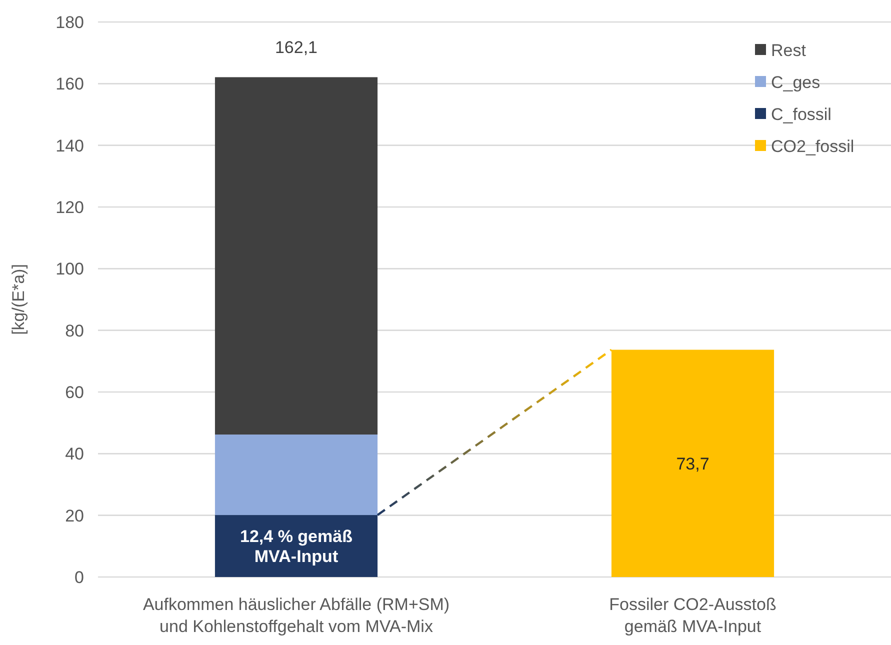 This screenshot has height=645, width=891. What do you see at coordinates (74, 330) in the screenshot?
I see `y-tick-label: 80` at bounding box center [74, 330].